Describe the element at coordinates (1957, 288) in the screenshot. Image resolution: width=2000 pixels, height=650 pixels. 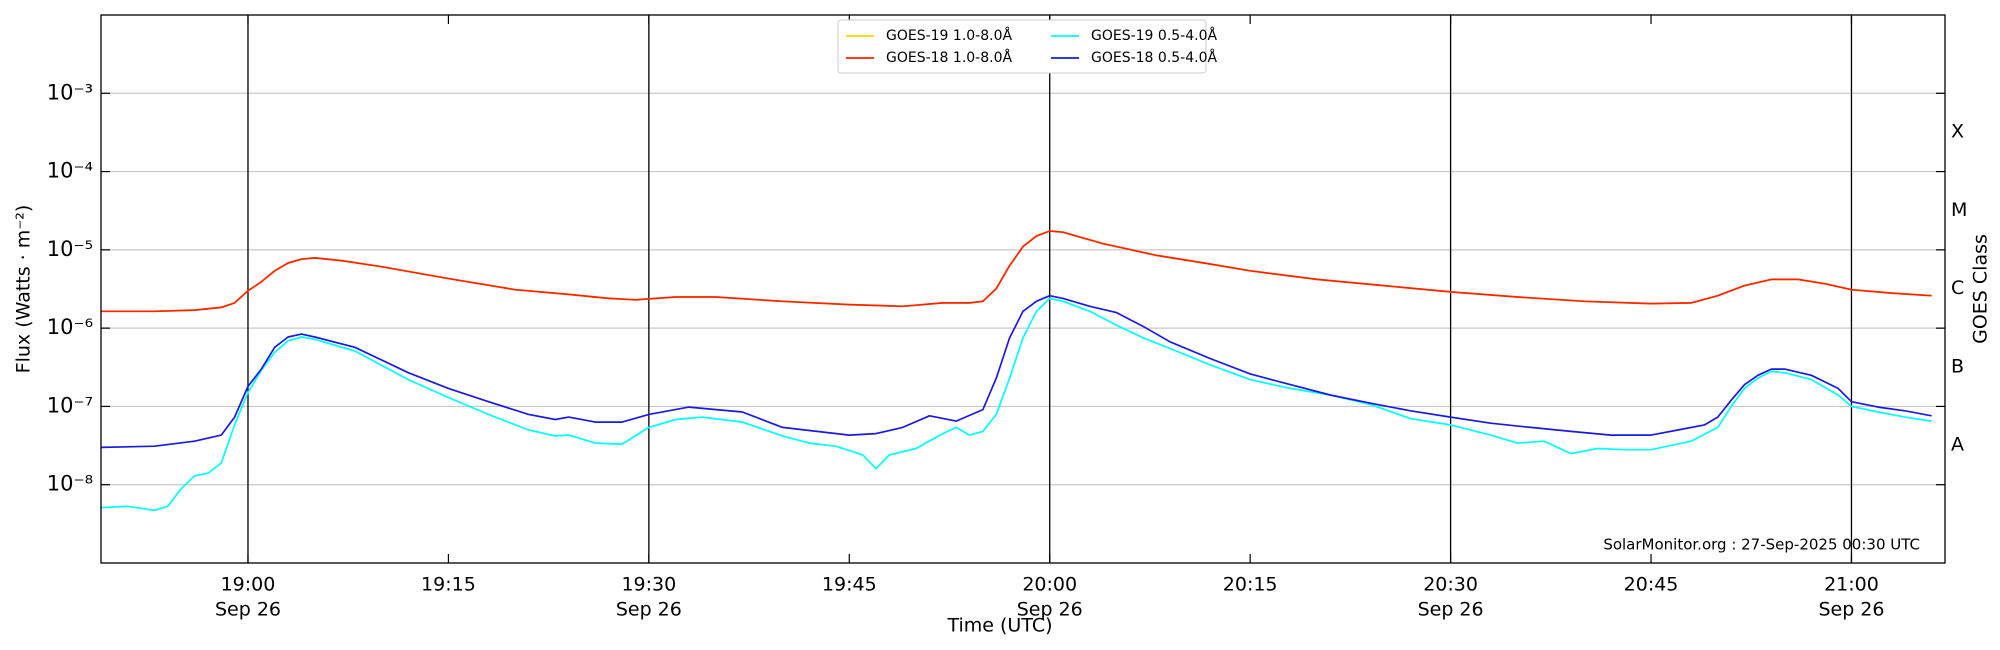
I see `y2-tick-label: C` at that location.